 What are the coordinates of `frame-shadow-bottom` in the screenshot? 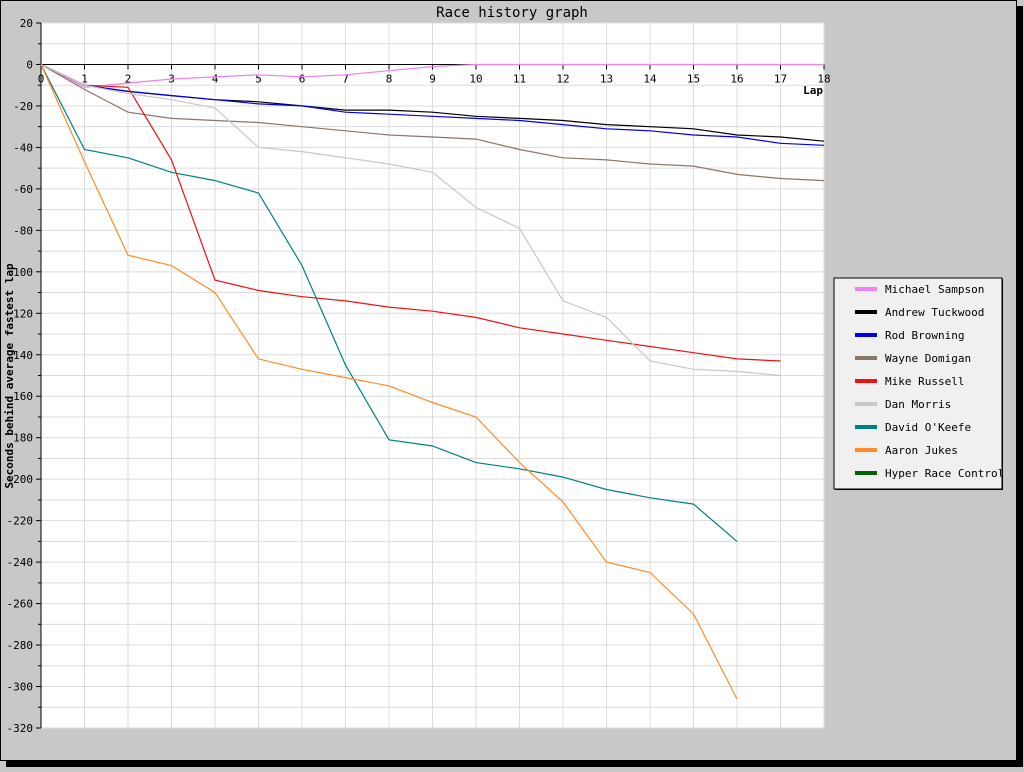 It's located at (514, 764).